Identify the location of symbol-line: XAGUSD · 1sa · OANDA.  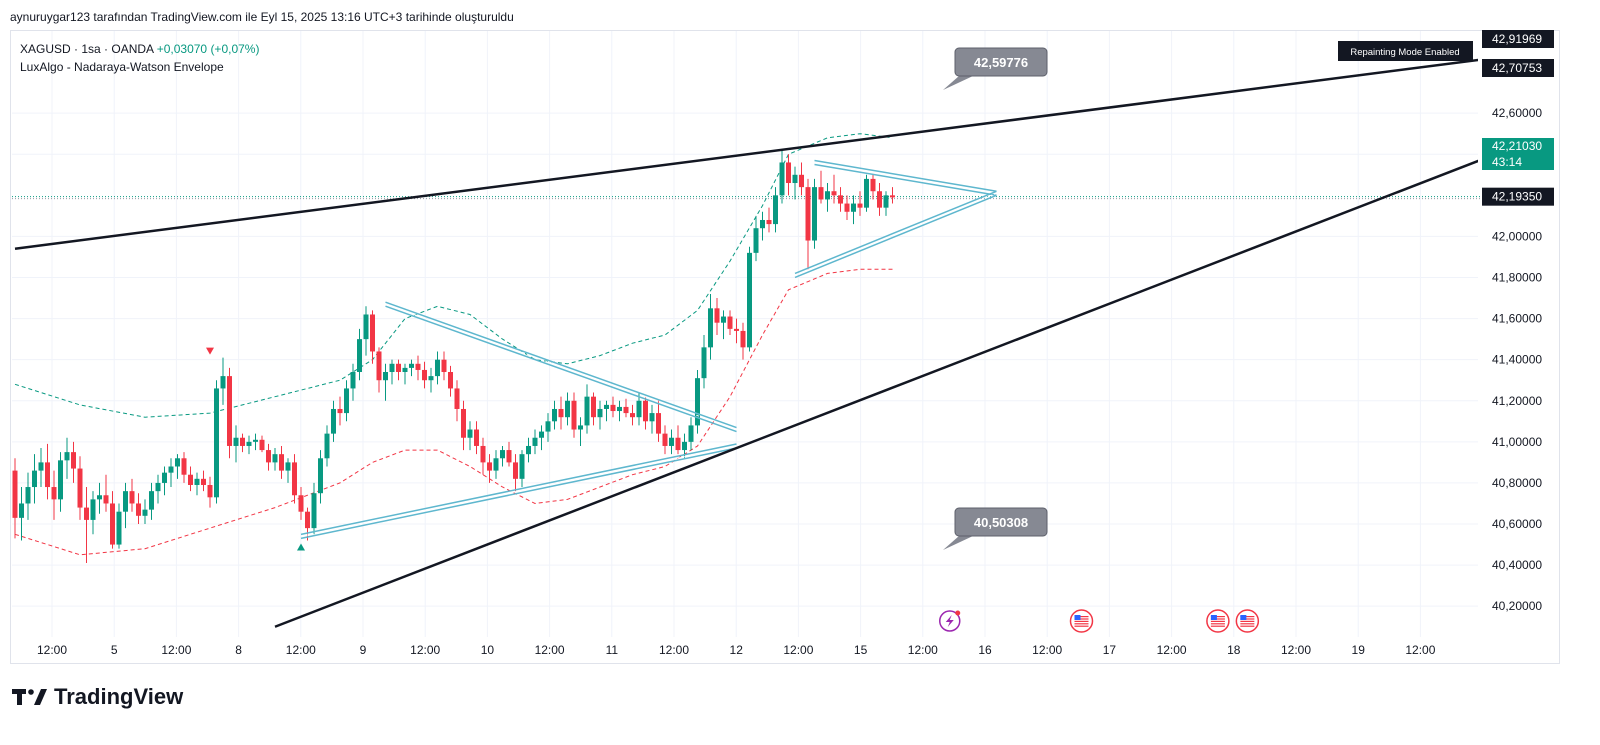
(87, 49).